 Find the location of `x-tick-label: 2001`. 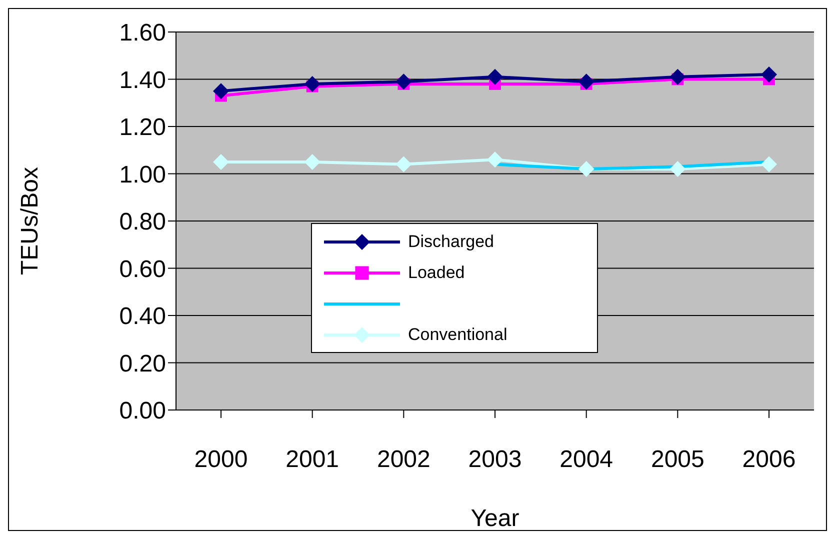

x-tick-label: 2001 is located at coordinates (313, 460).